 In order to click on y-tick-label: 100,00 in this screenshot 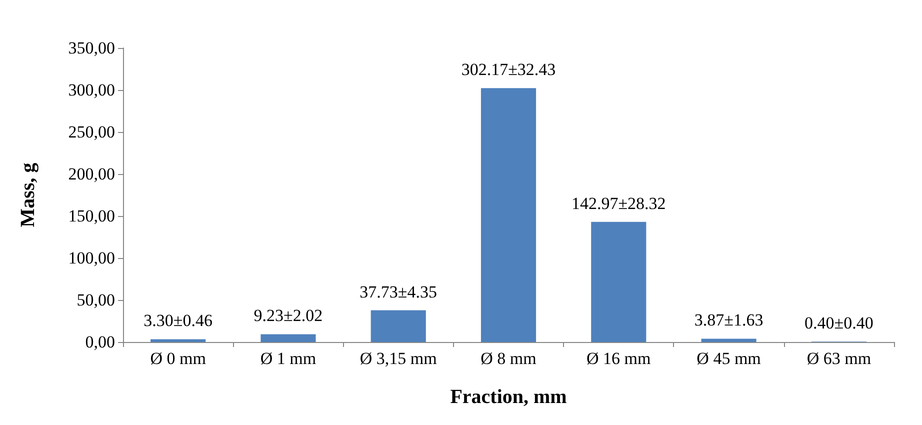, I will do `click(91, 258)`.